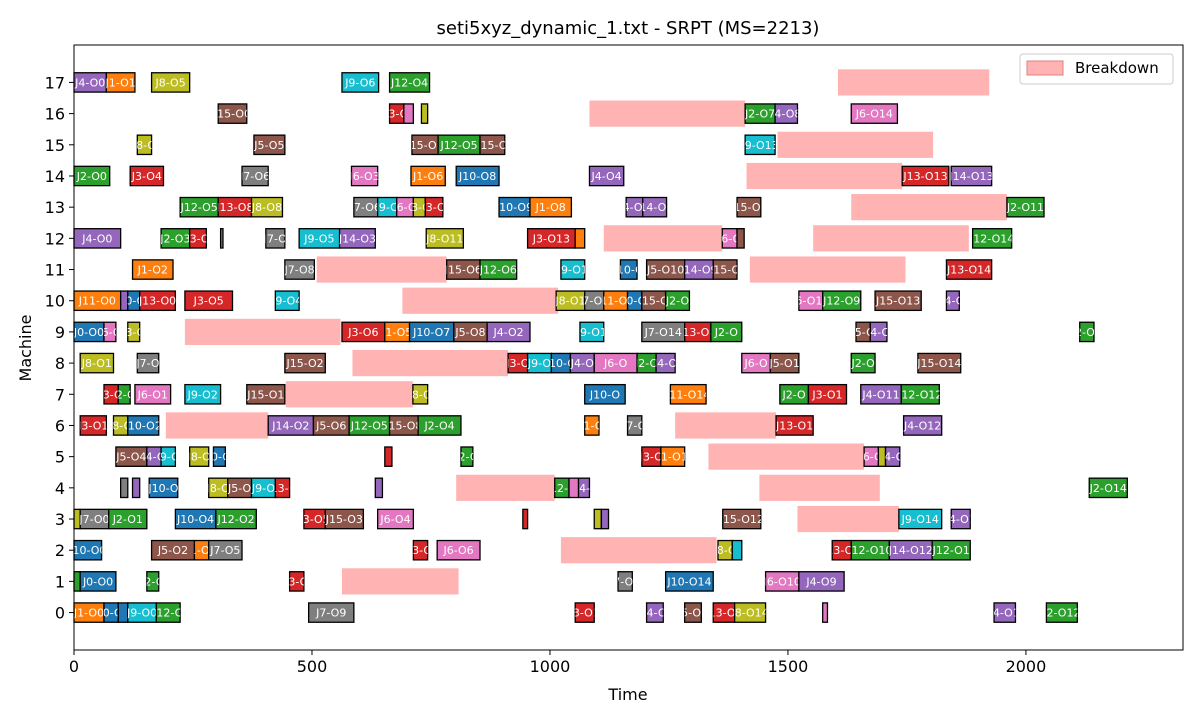 The image size is (1200, 724). I want to click on operation-label: J11-O14, so click(687, 394).